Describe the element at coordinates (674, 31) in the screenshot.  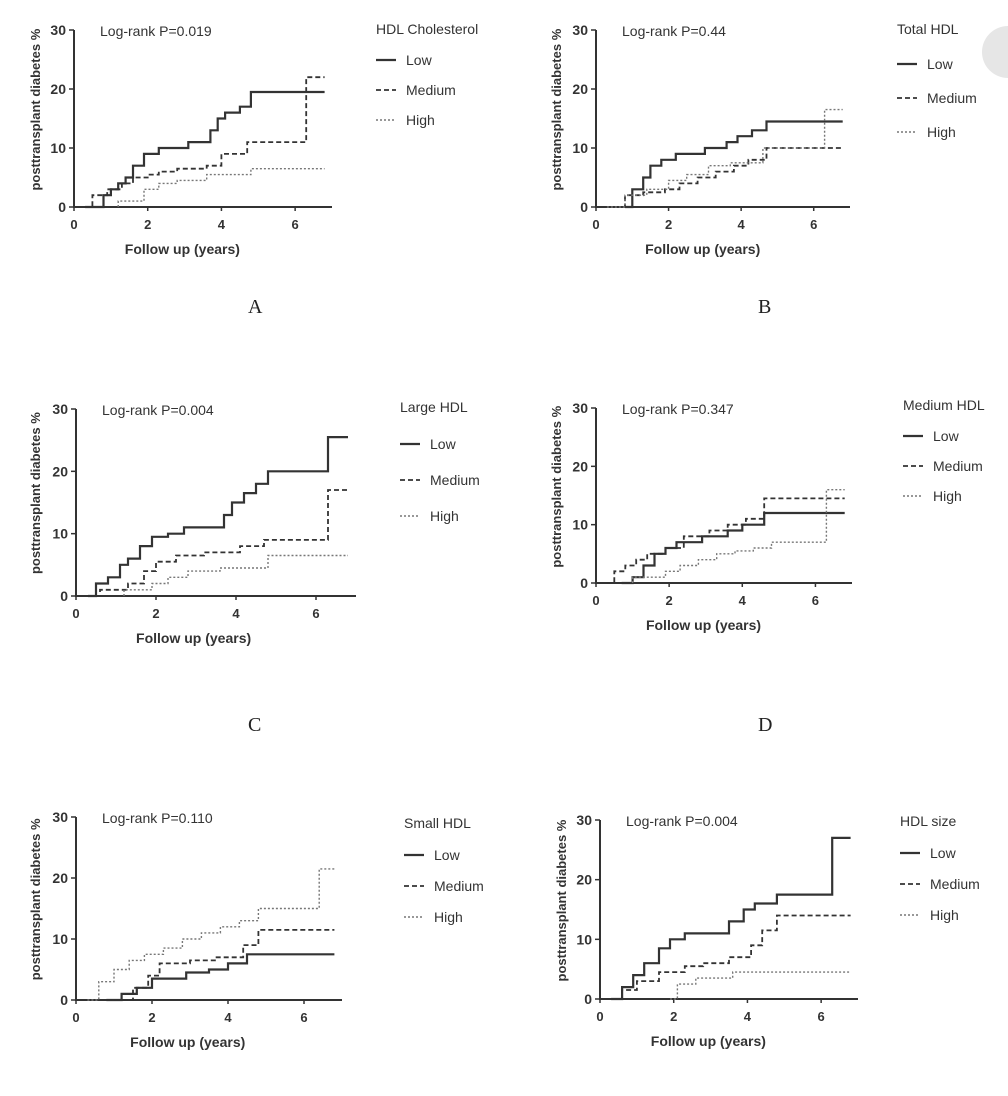
I see `log-rank-annotation: Log-rank P=0.44` at that location.